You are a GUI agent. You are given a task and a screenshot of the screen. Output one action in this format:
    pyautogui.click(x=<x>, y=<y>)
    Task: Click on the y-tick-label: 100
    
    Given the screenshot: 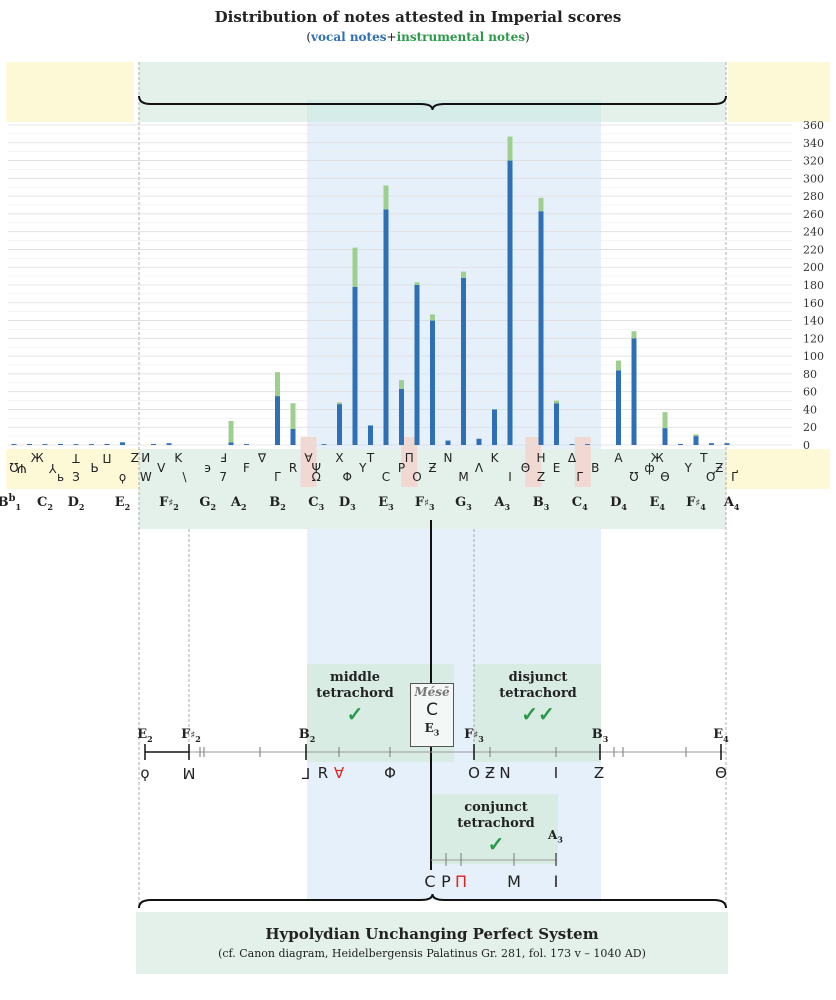 What is the action you would take?
    pyautogui.click(x=813, y=356)
    